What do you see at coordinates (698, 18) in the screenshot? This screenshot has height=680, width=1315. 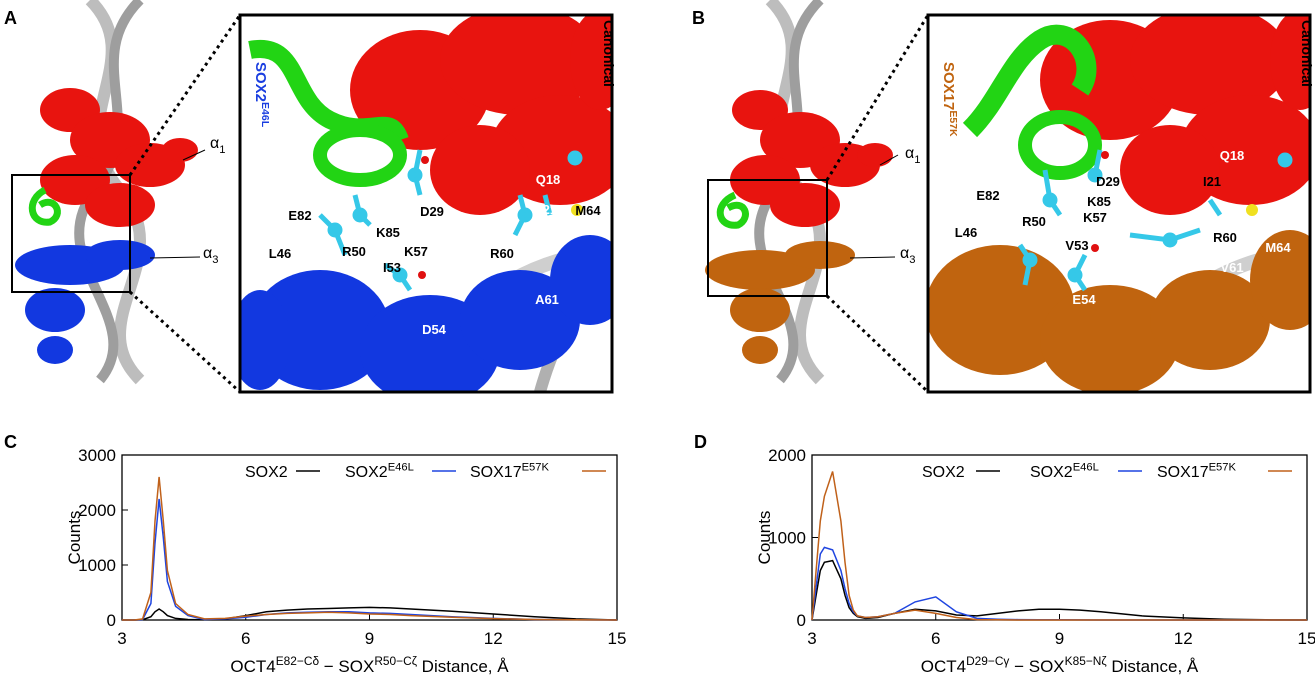 I see `panel-label: B` at bounding box center [698, 18].